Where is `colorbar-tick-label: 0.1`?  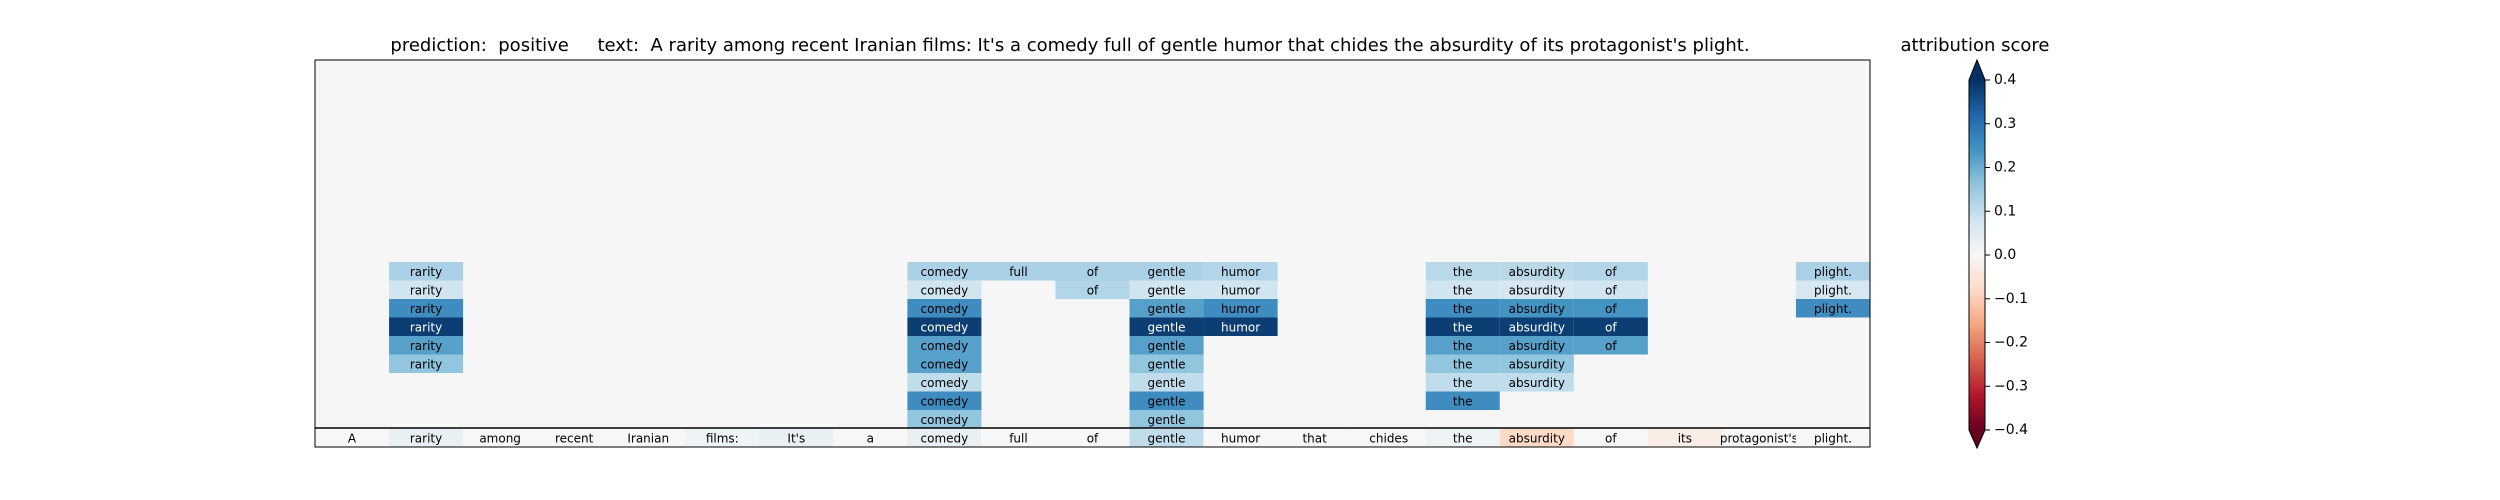
colorbar-tick-label: 0.1 is located at coordinates (2005, 211).